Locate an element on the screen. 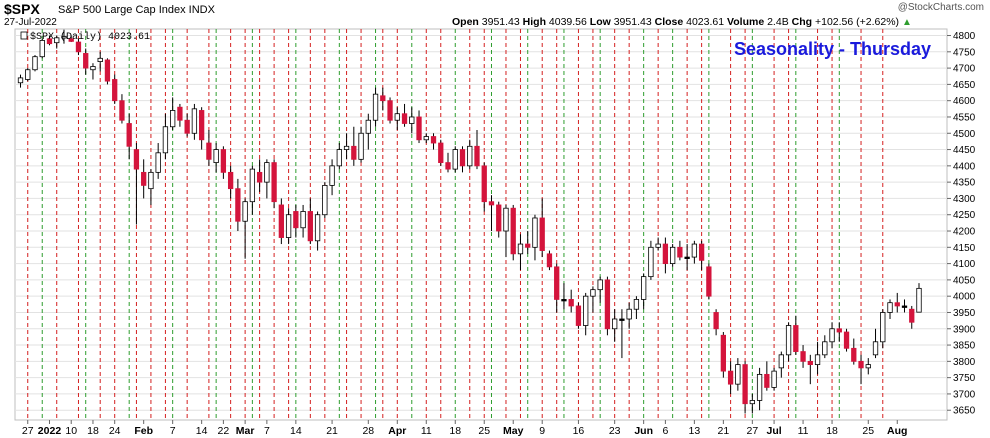  chart-date: 27-Jul-2022 is located at coordinates (30, 22).